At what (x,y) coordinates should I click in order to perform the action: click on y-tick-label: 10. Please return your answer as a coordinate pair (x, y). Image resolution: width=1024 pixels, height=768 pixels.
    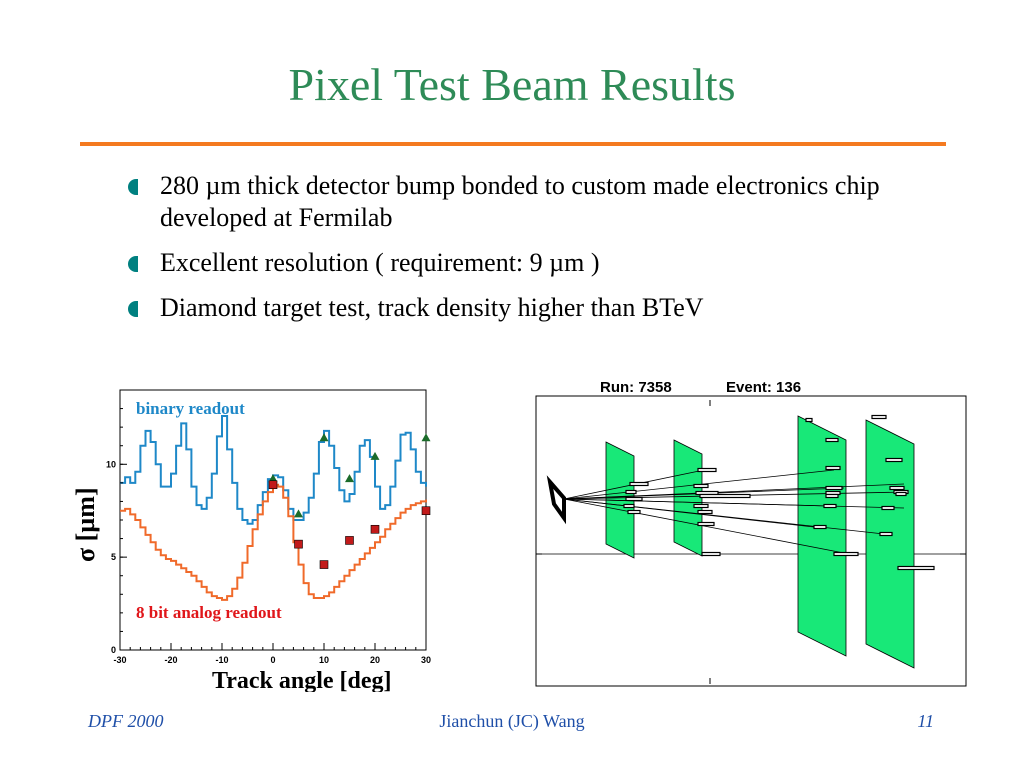
    Looking at the image, I should click on (111, 464).